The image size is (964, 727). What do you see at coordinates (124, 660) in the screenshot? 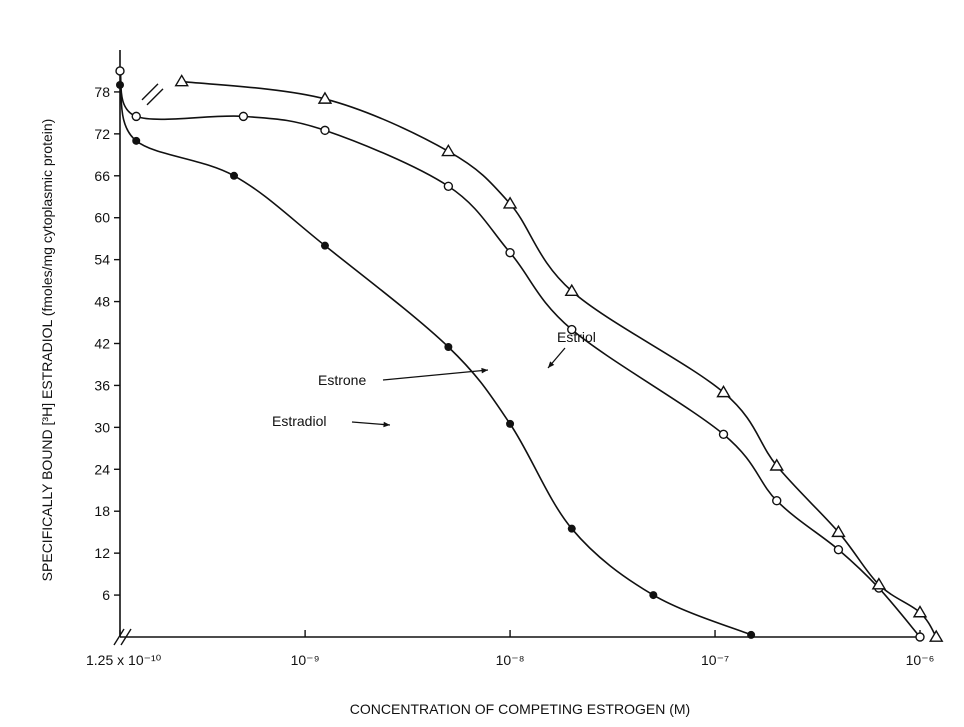
I see `x-tick-label: 1.25 x 10⁻¹⁰` at bounding box center [124, 660].